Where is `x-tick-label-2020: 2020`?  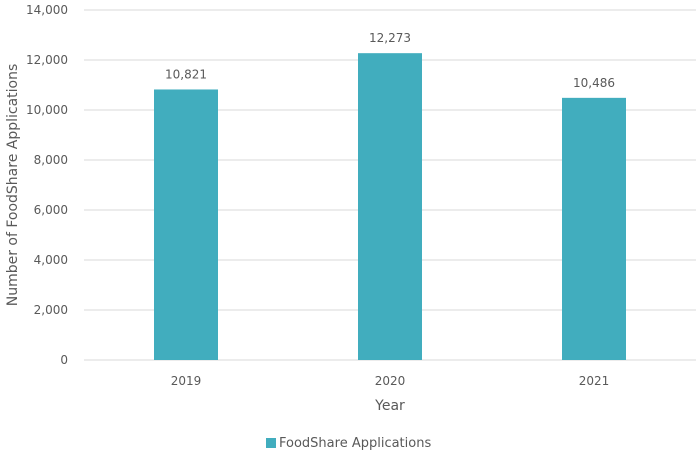 x-tick-label-2020: 2020 is located at coordinates (390, 381).